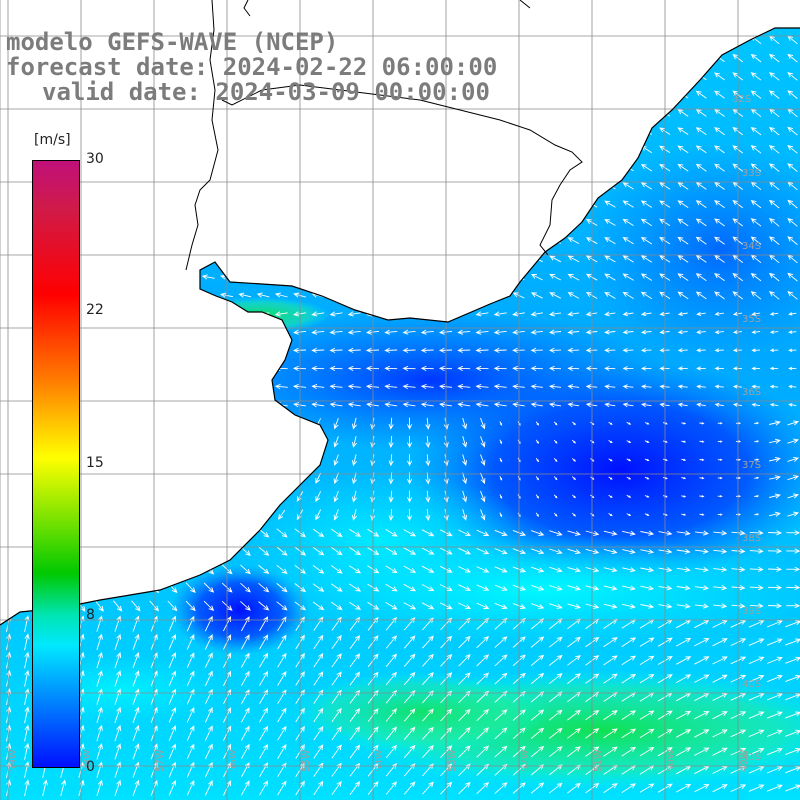 This screenshot has height=800, width=800. I want to click on lat-label-34S: 34S, so click(751, 246).